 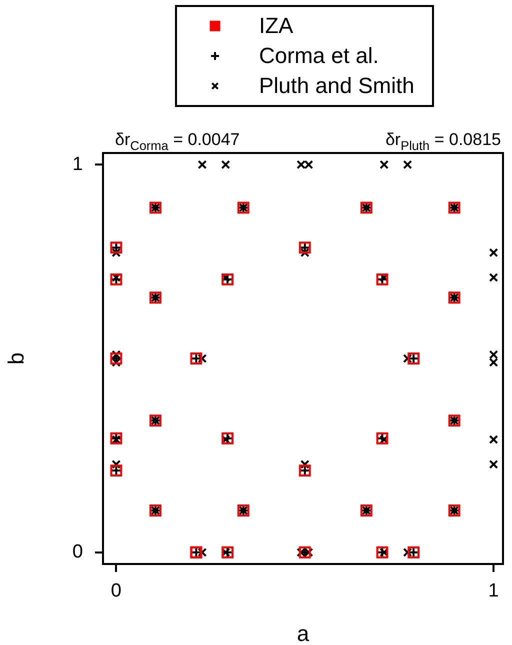 I want to click on y-axis-title: b, so click(x=15, y=358).